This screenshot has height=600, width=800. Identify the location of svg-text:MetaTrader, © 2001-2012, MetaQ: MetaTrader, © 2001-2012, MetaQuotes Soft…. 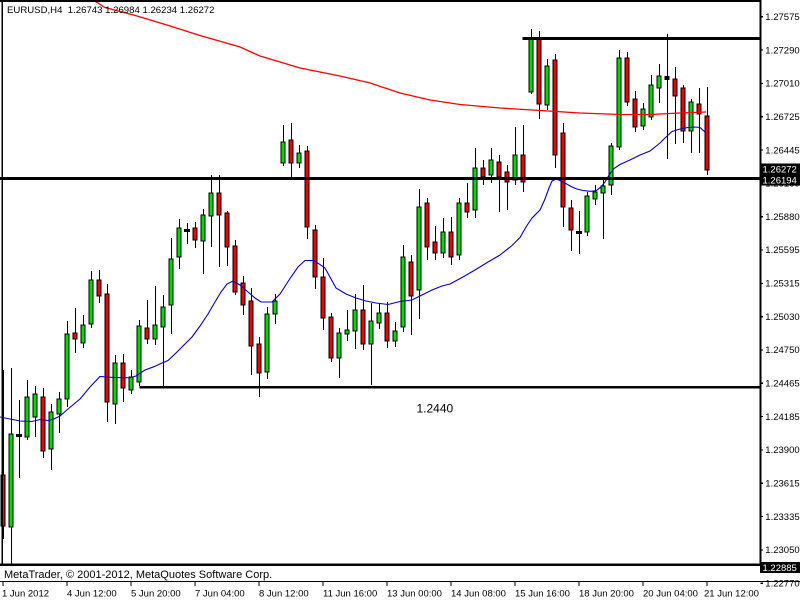
(138, 575).